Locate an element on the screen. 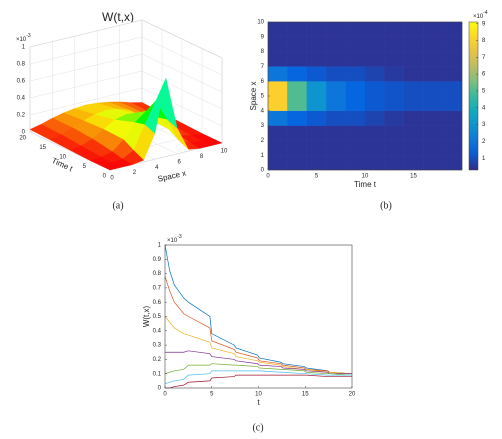 Image resolution: width=502 pixels, height=439 pixels. chart-title: W(t,x) is located at coordinates (118, 17).